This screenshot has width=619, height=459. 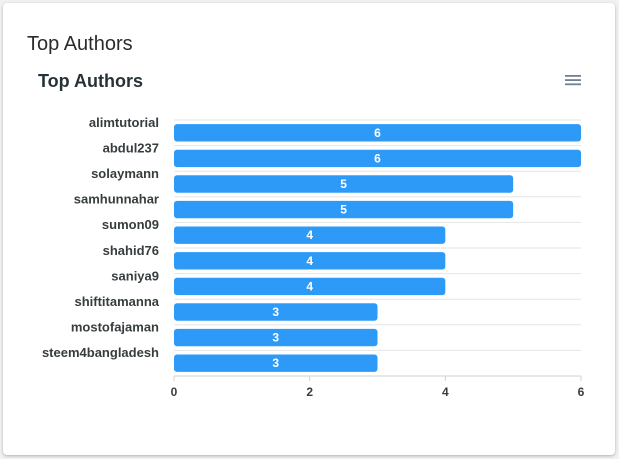 What do you see at coordinates (125, 173) in the screenshot?
I see `y-axis-label: solaymann` at bounding box center [125, 173].